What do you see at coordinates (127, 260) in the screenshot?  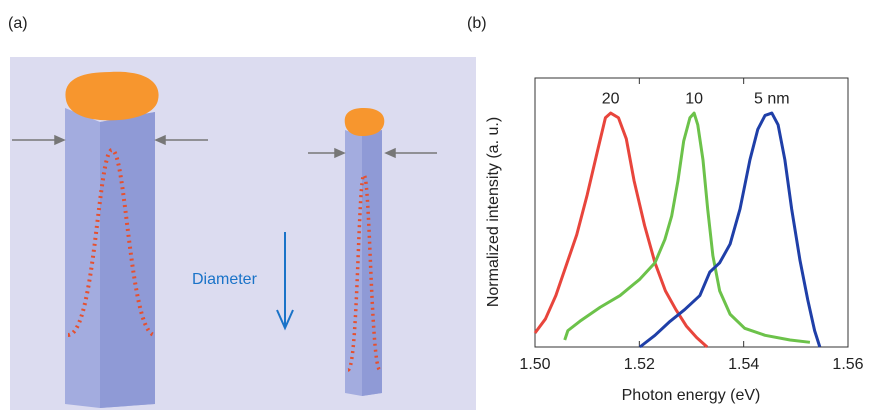 I see `large-wire-face` at bounding box center [127, 260].